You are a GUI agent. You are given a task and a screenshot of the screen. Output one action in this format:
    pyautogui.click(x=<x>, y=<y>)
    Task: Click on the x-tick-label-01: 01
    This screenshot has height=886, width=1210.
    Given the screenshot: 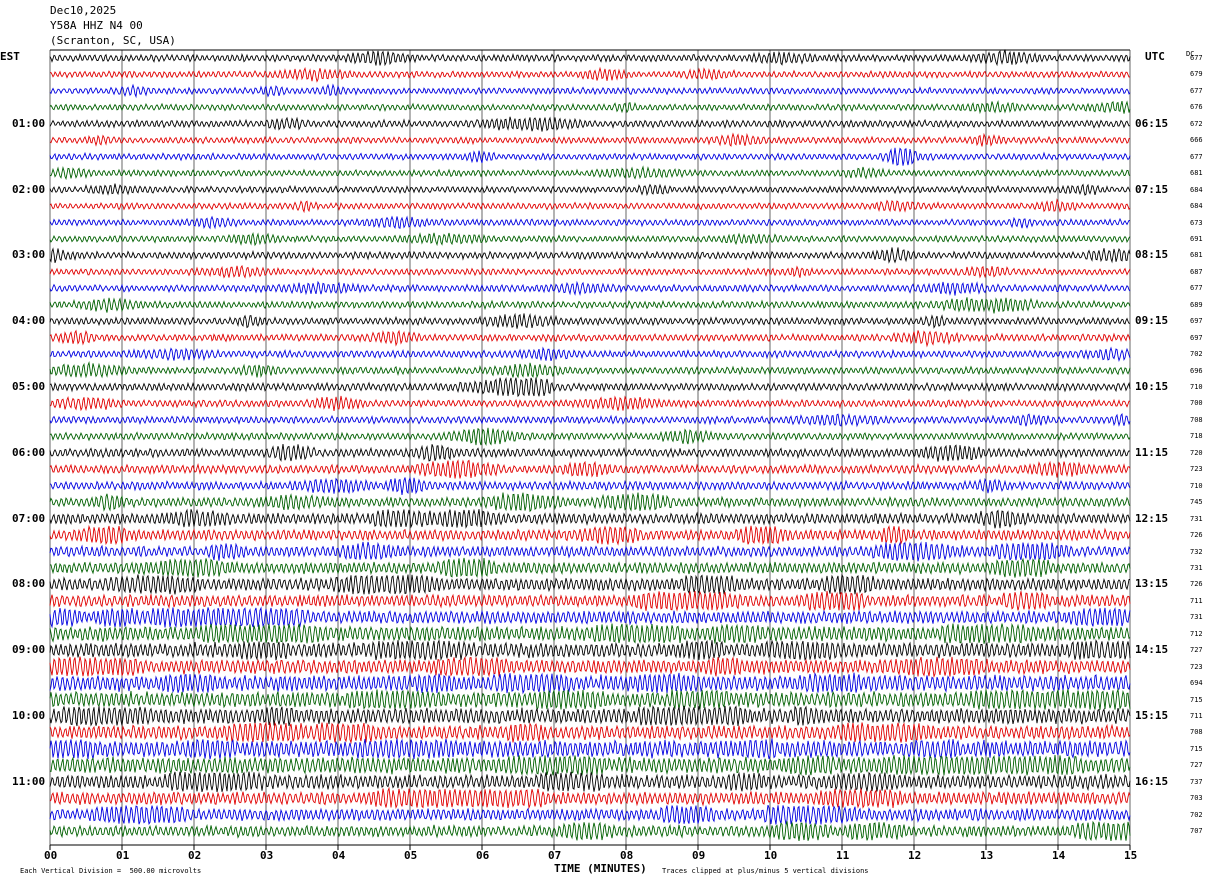 What is the action you would take?
    pyautogui.click(x=123, y=855)
    